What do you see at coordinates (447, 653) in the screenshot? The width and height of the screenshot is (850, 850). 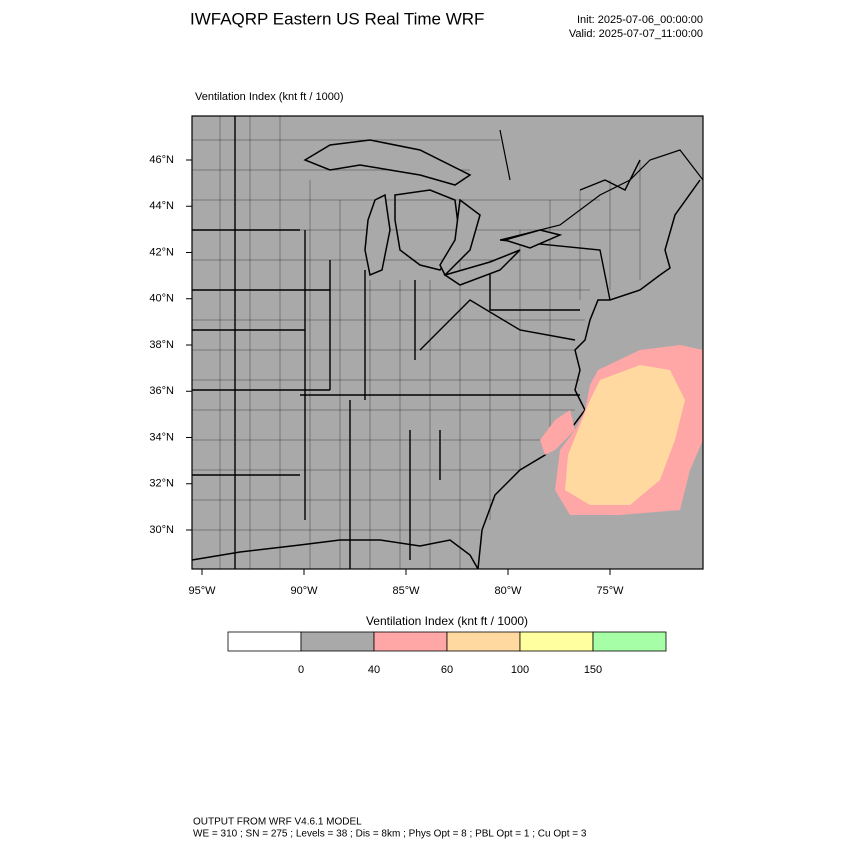 I see `colorbar: 0 40 60 100 150` at bounding box center [447, 653].